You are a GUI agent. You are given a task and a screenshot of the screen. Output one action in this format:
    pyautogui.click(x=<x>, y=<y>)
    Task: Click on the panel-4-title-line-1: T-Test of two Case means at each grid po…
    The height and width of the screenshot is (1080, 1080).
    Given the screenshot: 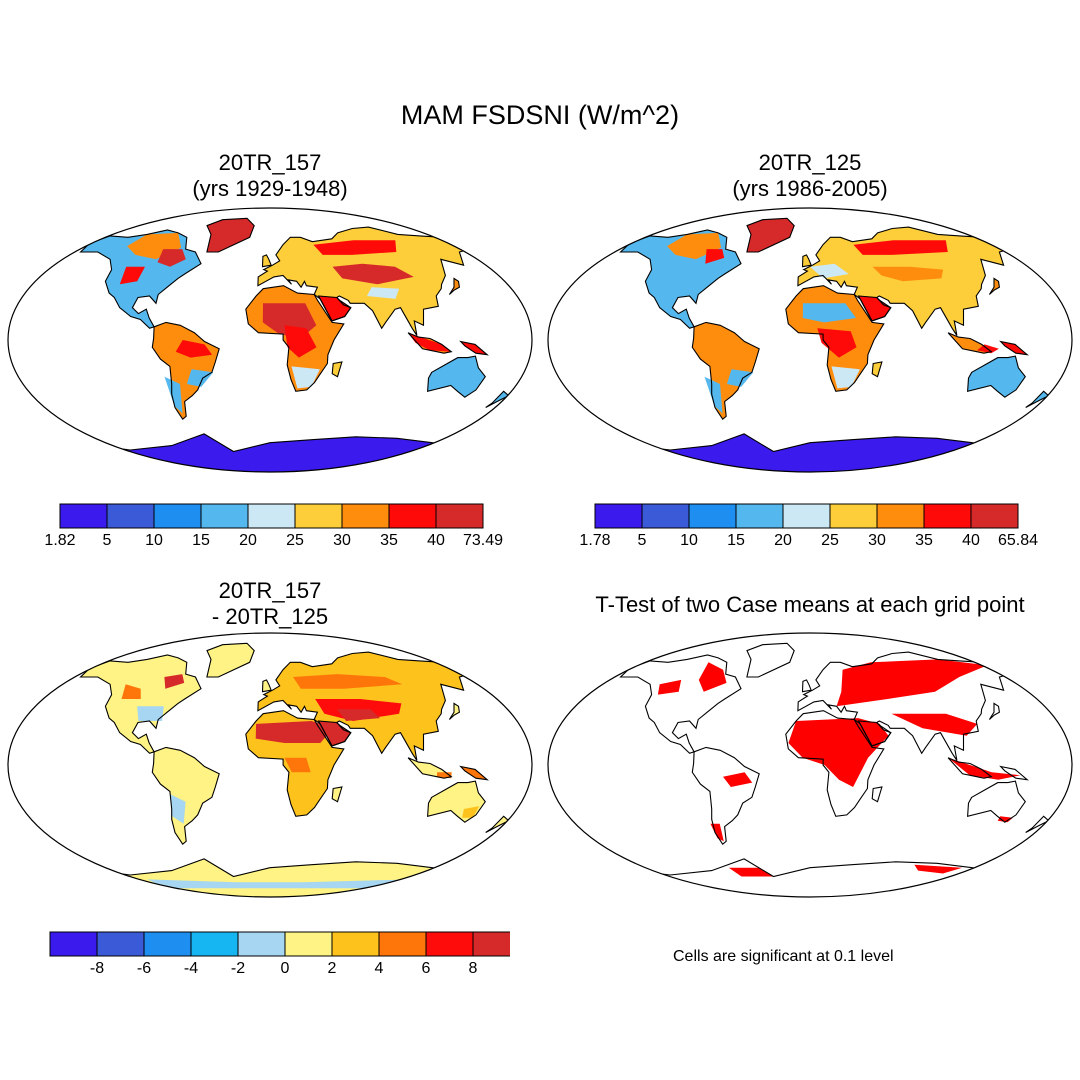 What is the action you would take?
    pyautogui.click(x=810, y=604)
    